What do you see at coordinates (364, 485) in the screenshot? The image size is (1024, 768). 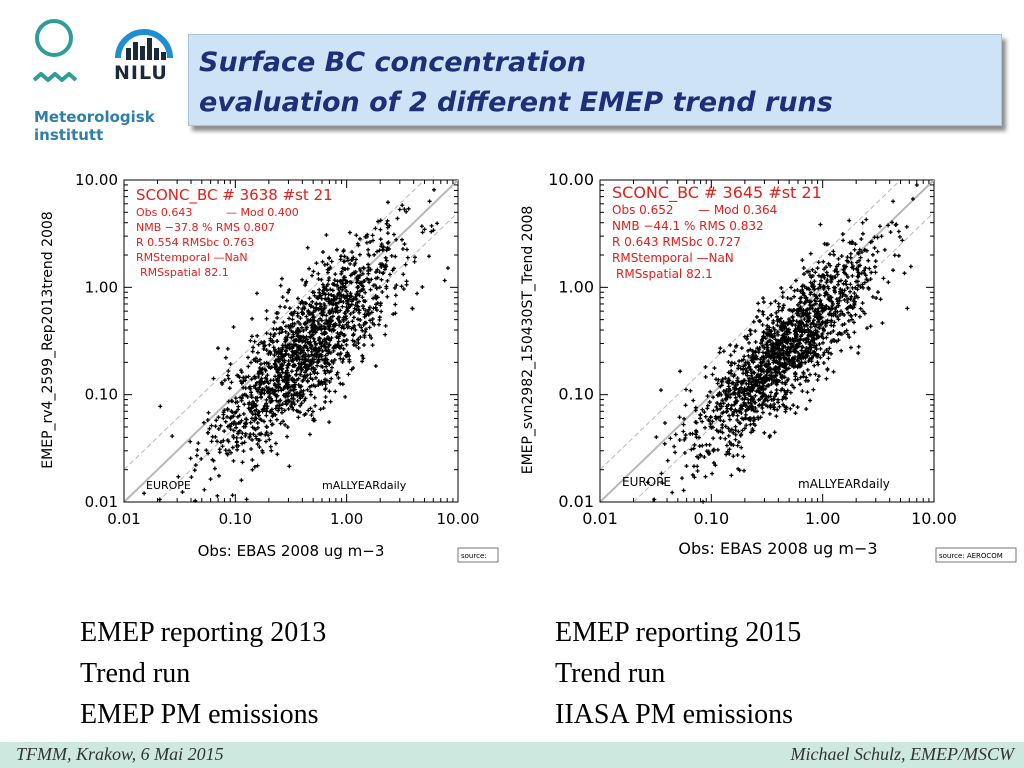 I see `period-label: mALLYEARdaily` at bounding box center [364, 485].